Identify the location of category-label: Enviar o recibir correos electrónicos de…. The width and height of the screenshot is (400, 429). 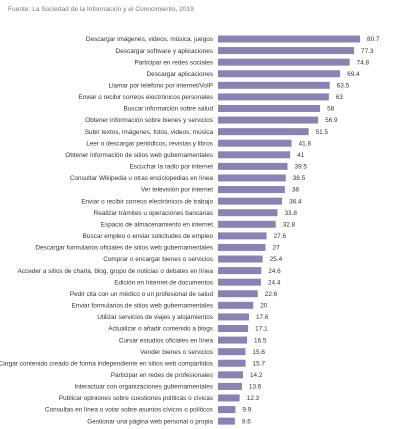
(147, 201).